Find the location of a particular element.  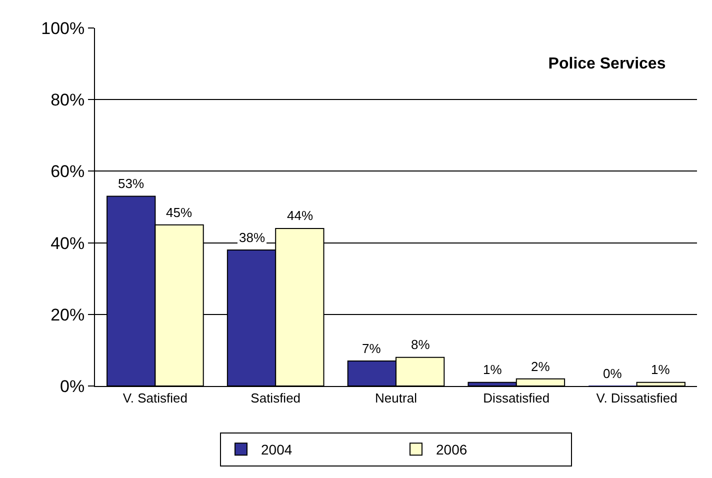

y-tick-label: 60% is located at coordinates (67, 172).